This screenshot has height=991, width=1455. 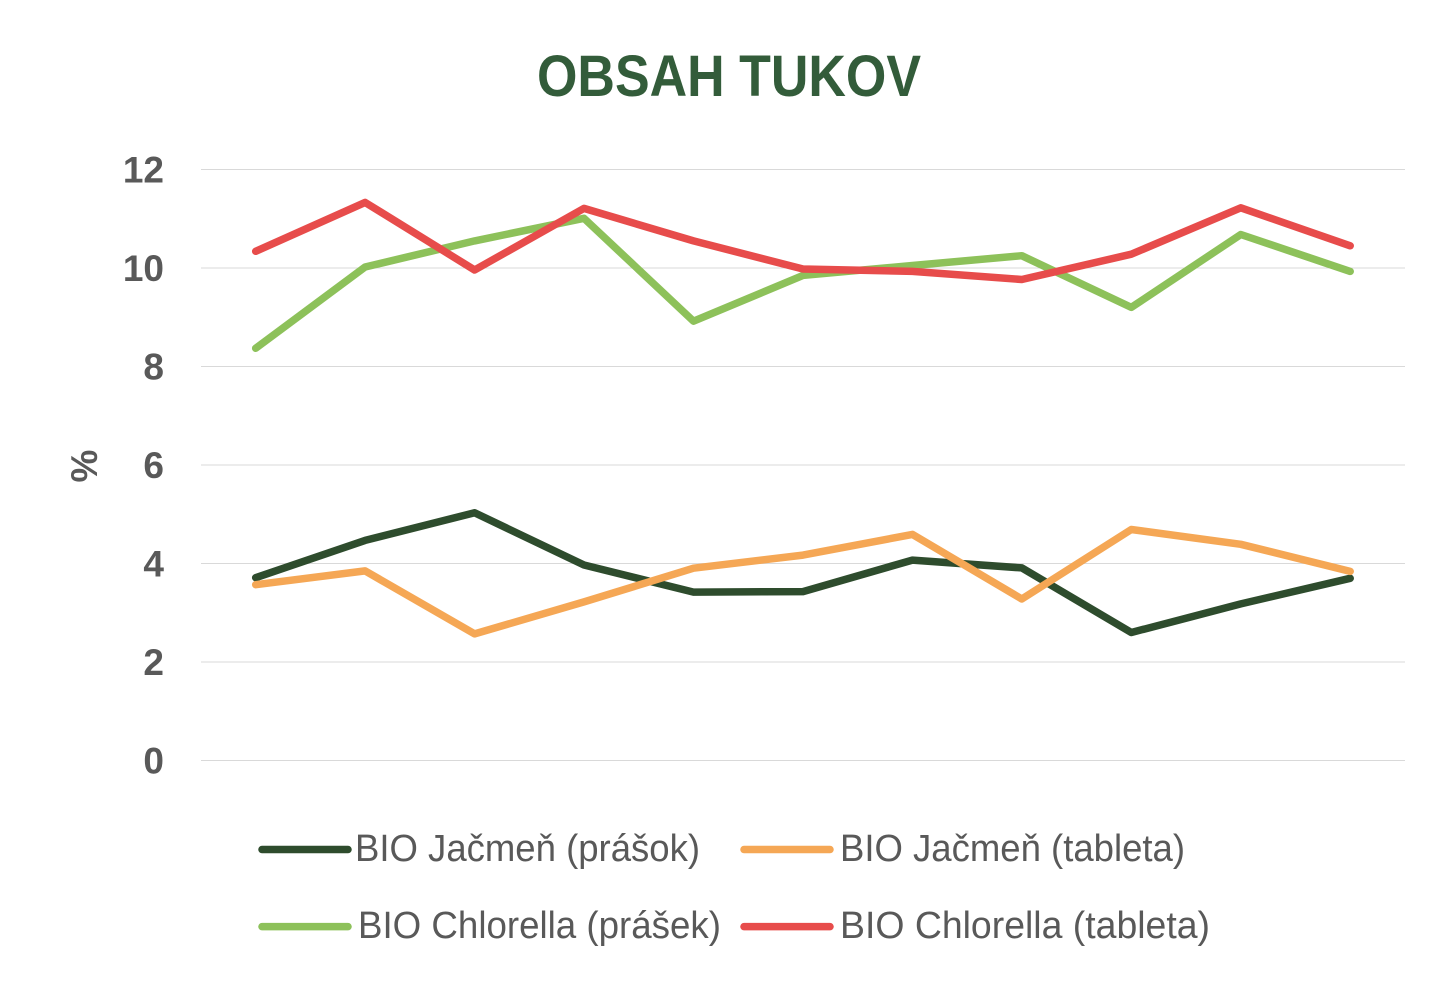 I want to click on svg-text: BIO Jačmeň (tableta), so click(x=1012, y=849).